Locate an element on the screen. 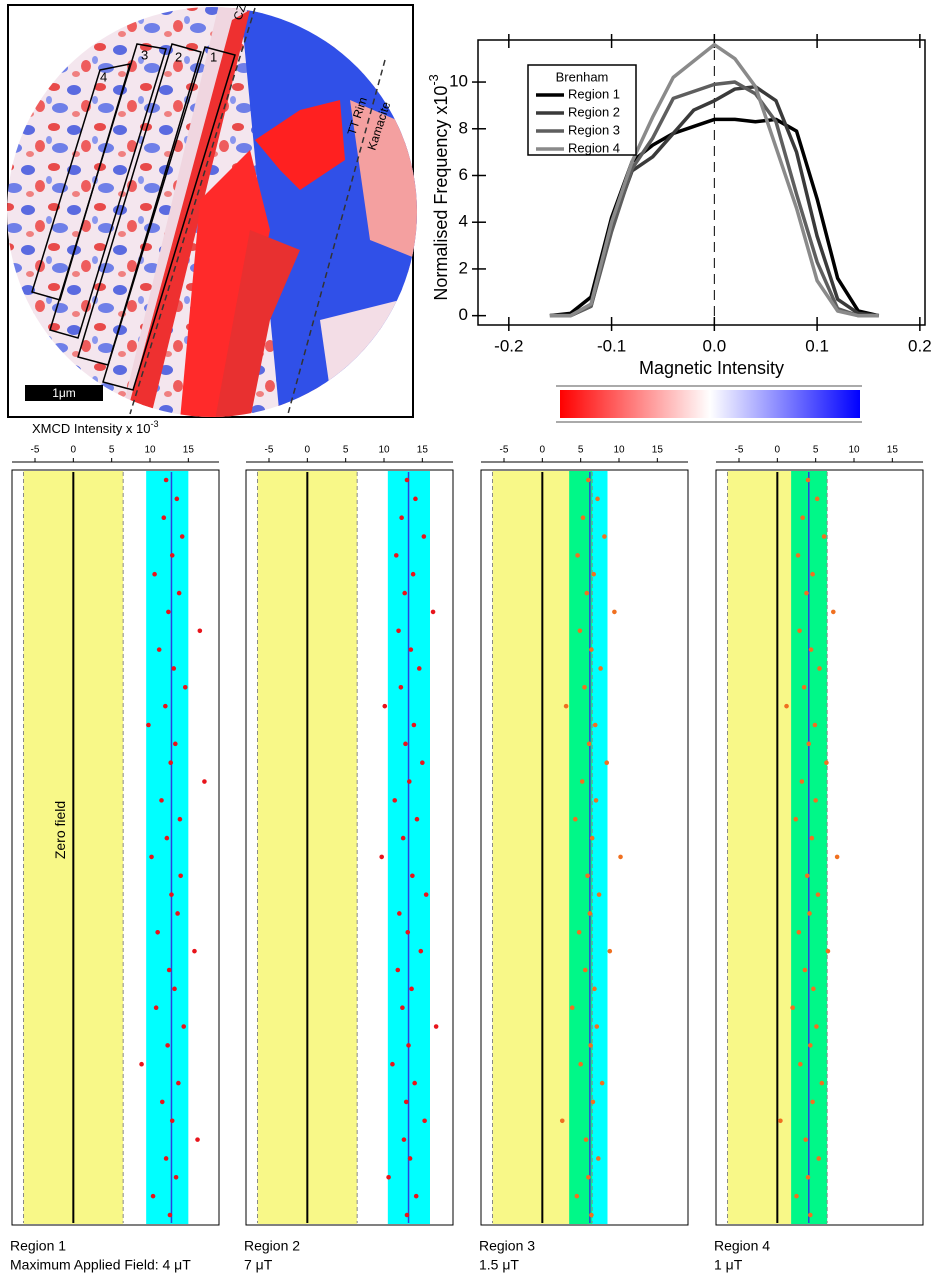  axis-label-text: XMCD Intensity x 10 is located at coordinates (91, 428).